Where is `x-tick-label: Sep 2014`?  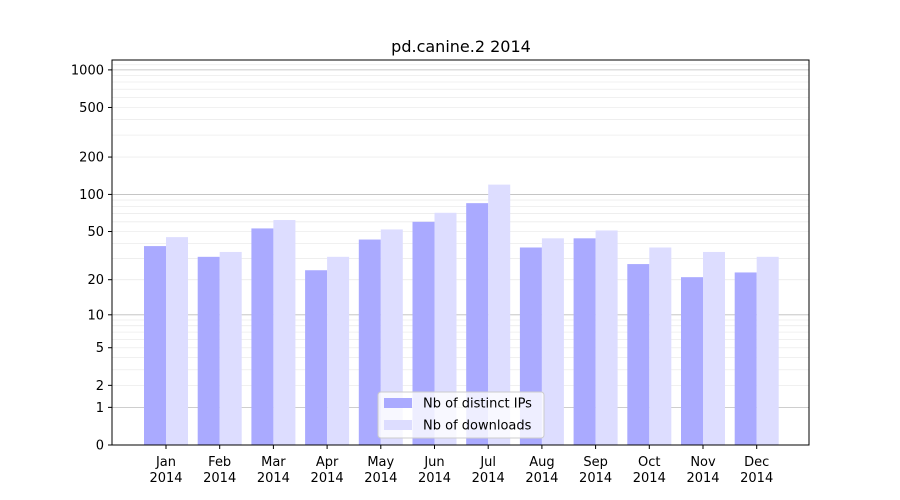 x-tick-label: Sep 2014 is located at coordinates (595, 470).